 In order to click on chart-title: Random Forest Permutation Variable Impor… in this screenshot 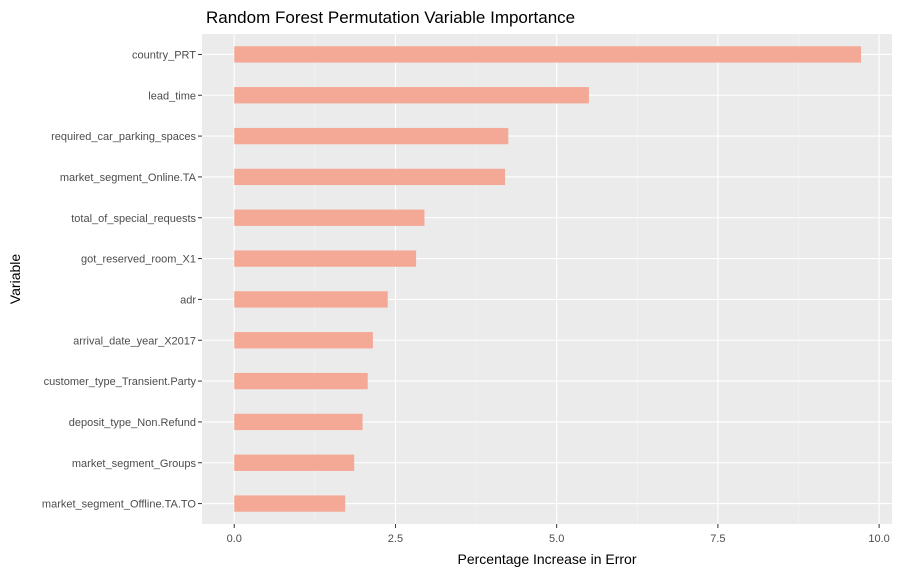, I will do `click(390, 17)`.